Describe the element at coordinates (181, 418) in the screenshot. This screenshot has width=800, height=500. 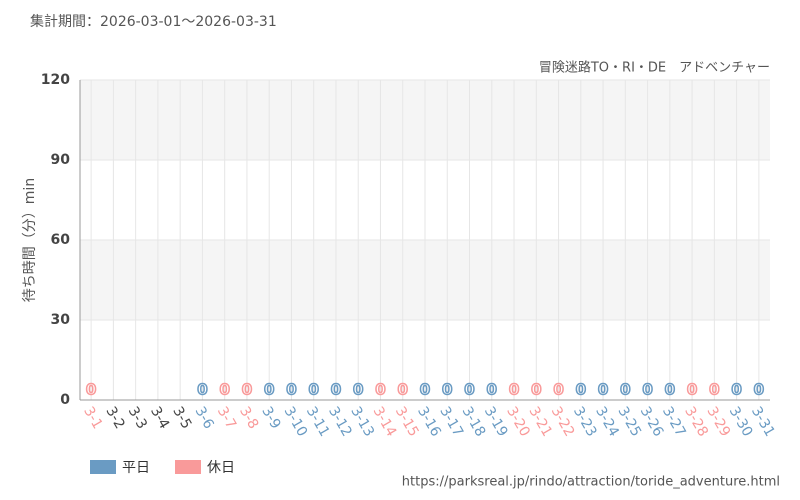
I see `x-tick-label: 3-5` at that location.